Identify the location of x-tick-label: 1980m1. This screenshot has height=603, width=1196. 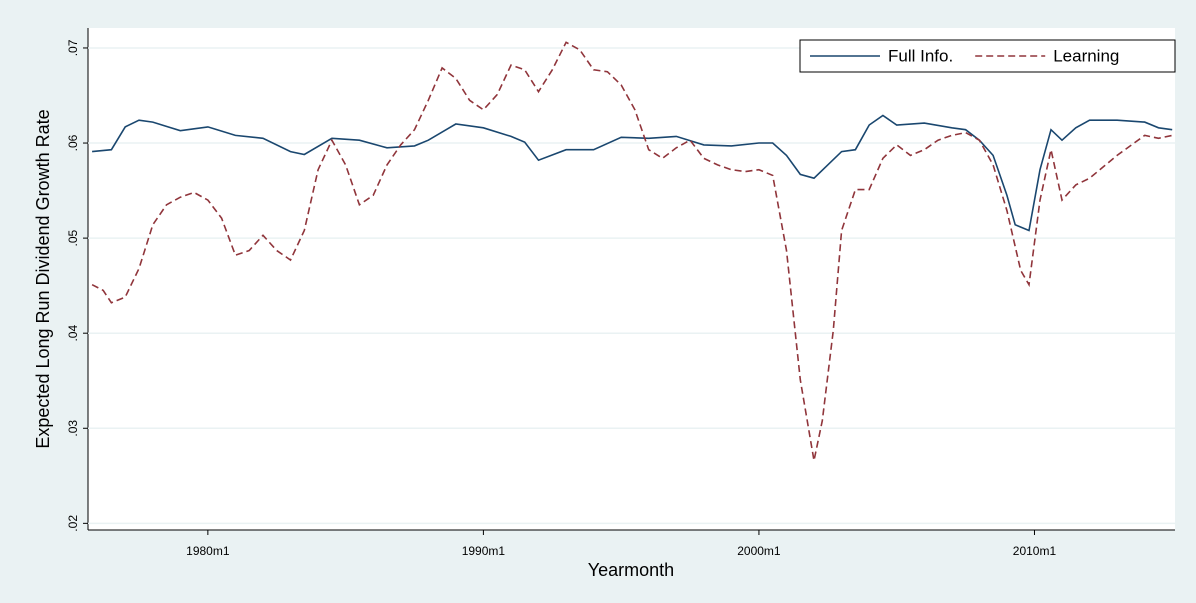
(208, 551).